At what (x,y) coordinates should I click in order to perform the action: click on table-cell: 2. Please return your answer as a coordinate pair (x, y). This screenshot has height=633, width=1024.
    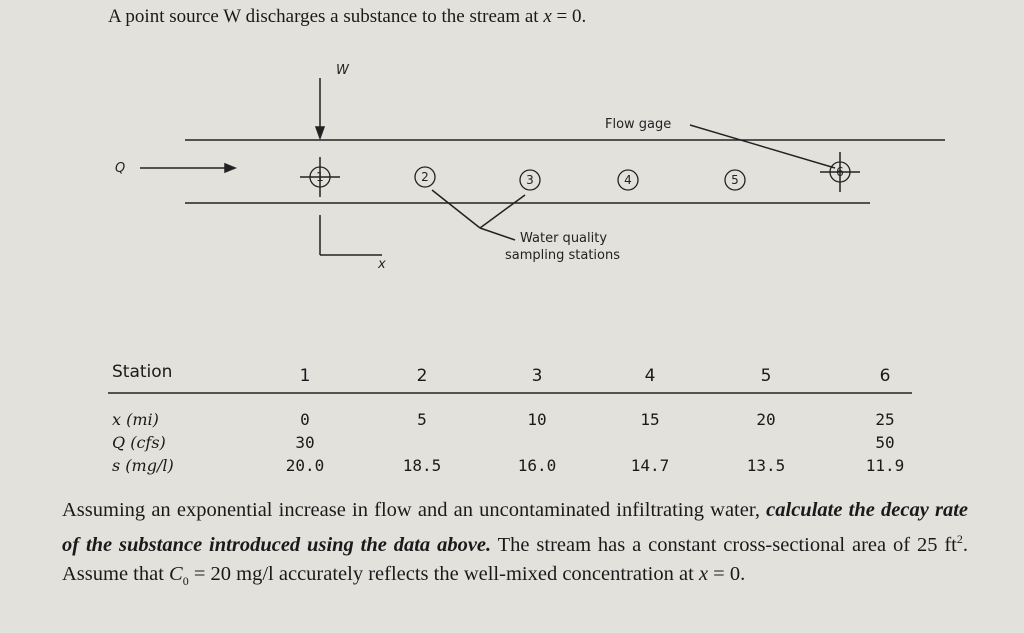
    Looking at the image, I should click on (422, 376).